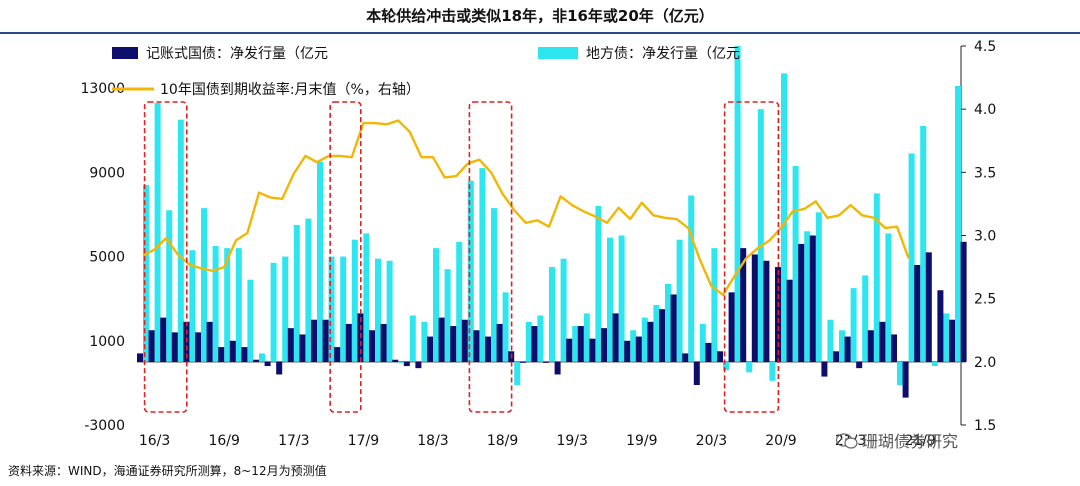  I want to click on chart-title: 本轮供给冲击或类似18年，非16年或20年（亿元）, so click(540, 17).